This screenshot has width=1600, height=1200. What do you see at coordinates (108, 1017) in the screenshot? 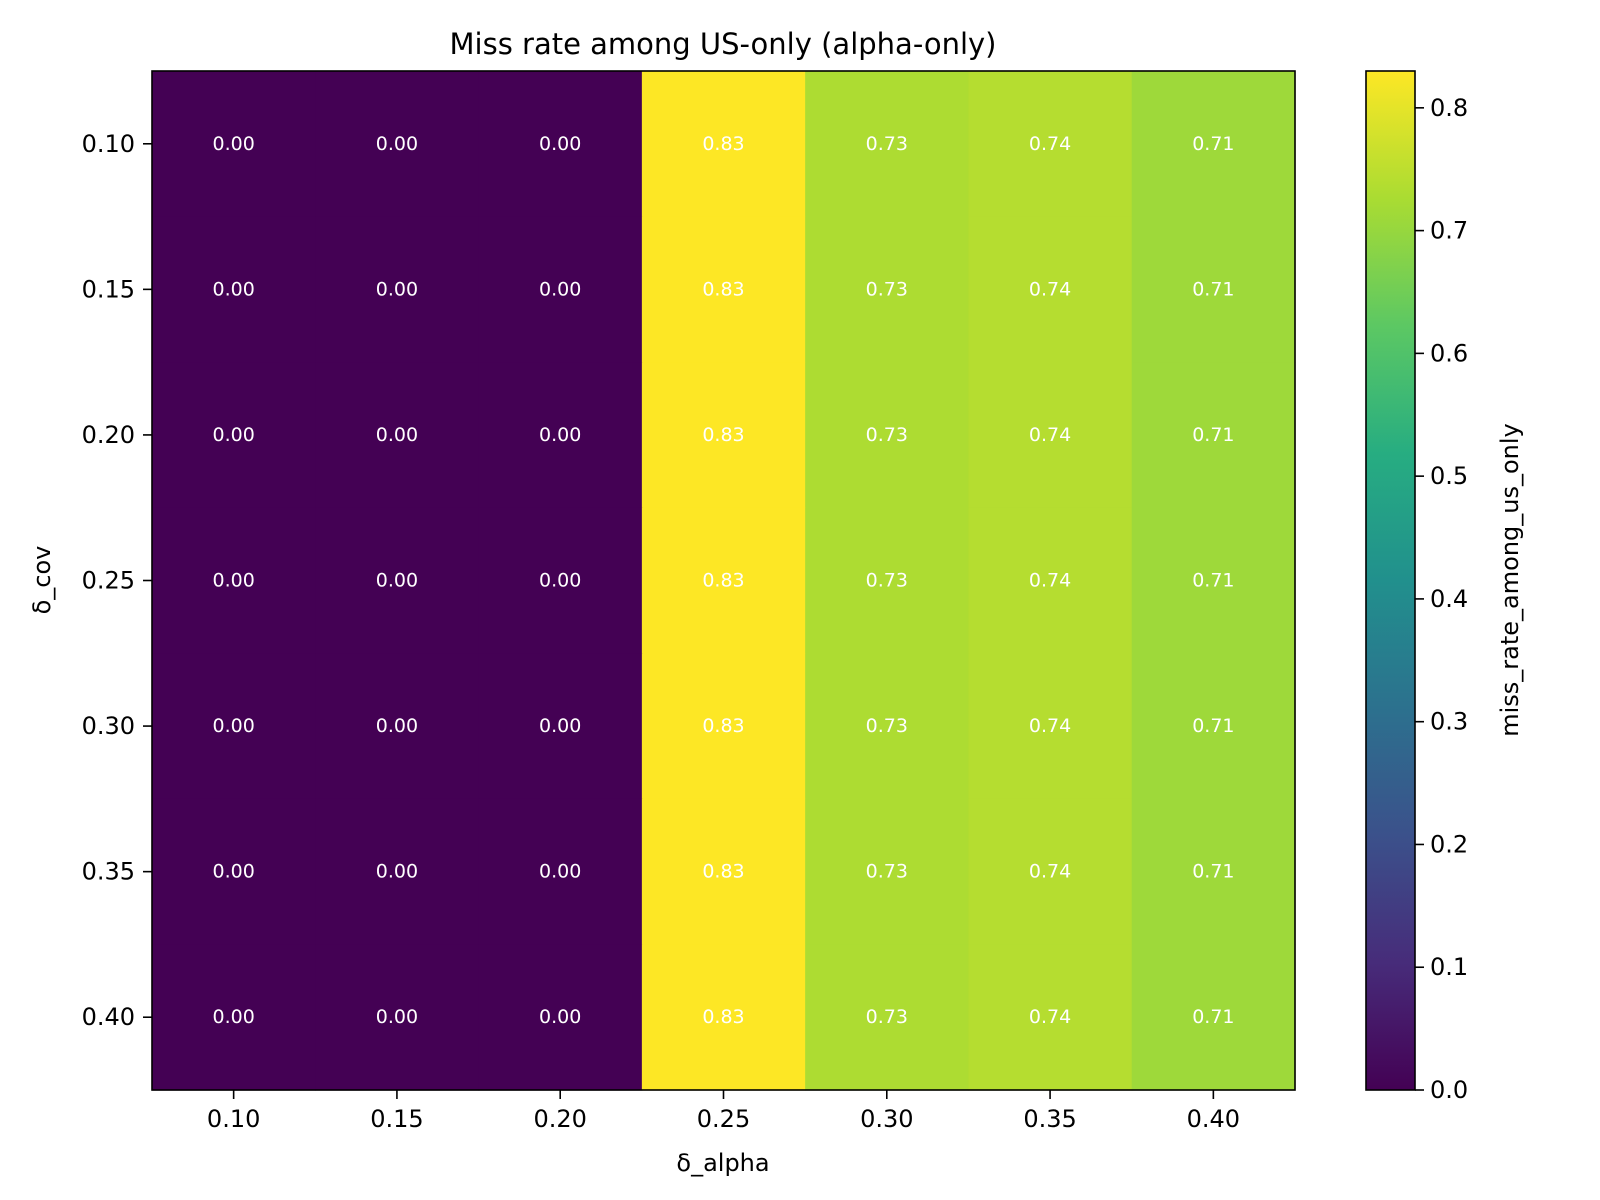
I see `y-tick-label: 0.40` at bounding box center [108, 1017].